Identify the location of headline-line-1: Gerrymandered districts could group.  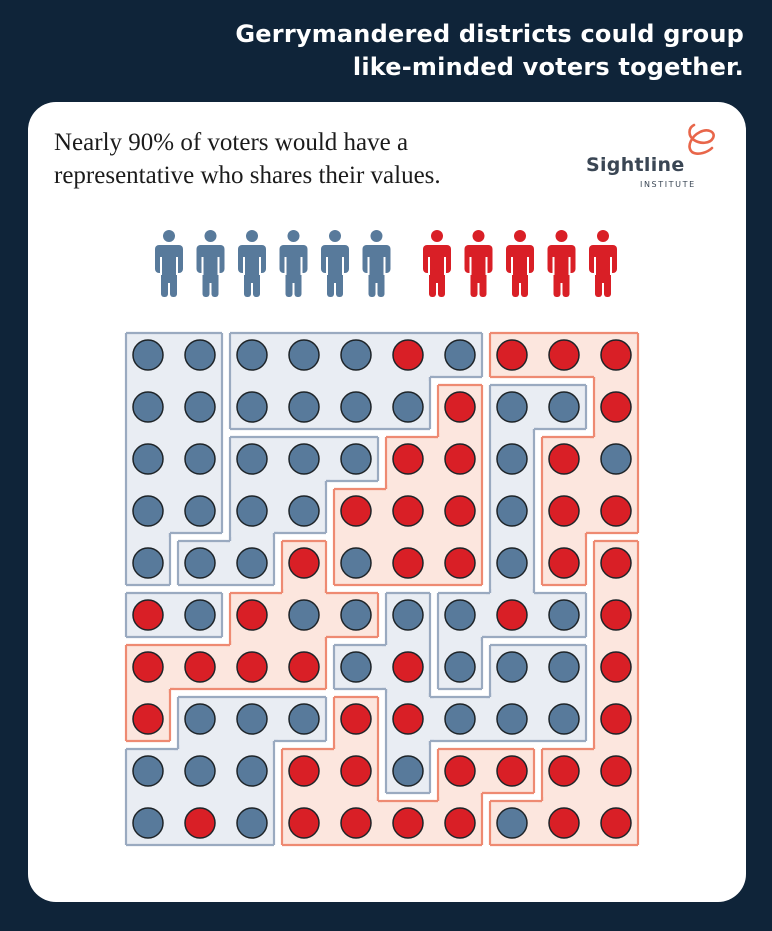
(489, 34).